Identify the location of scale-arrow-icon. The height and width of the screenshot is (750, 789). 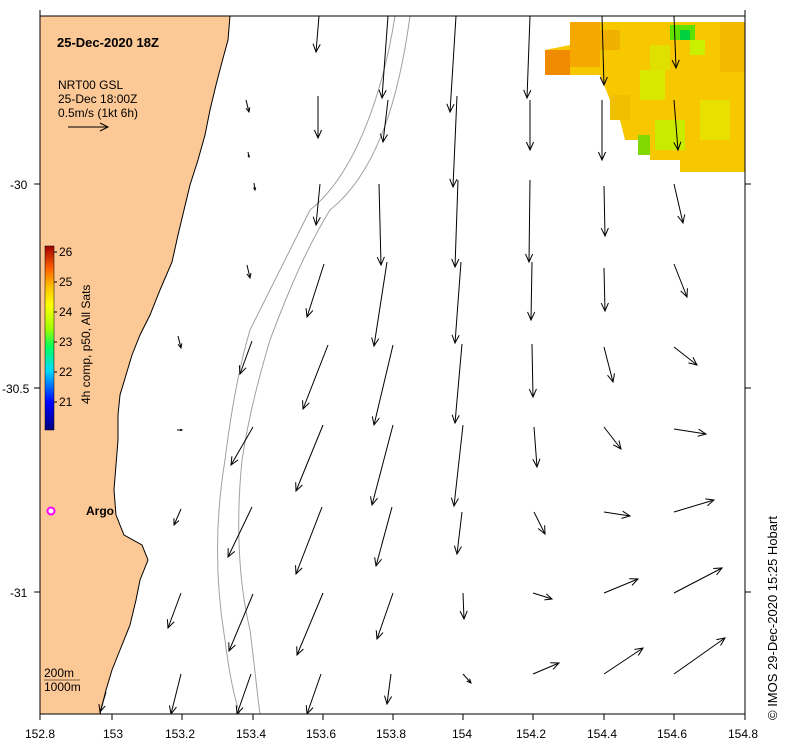
(89, 127).